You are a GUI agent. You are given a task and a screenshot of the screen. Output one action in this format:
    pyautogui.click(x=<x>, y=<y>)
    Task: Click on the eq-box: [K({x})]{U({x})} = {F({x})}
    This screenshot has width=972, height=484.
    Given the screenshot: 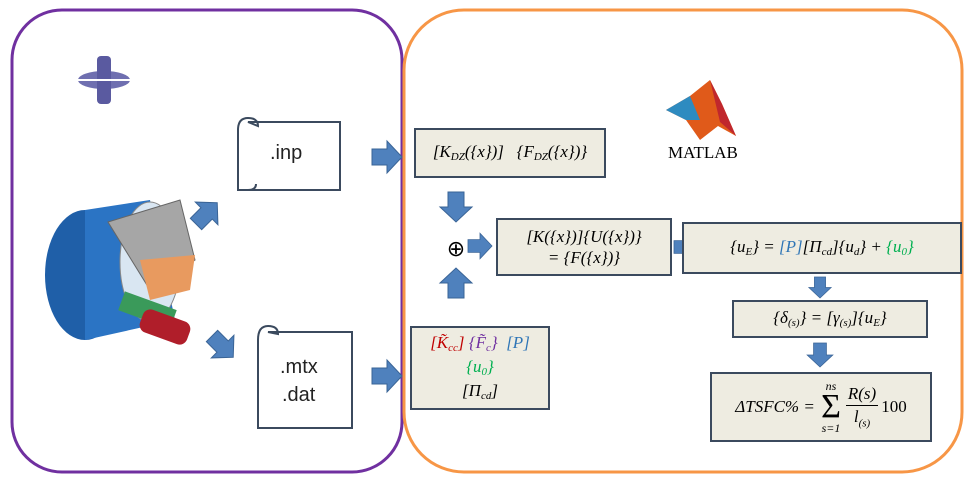 What is the action you would take?
    pyautogui.click(x=584, y=247)
    